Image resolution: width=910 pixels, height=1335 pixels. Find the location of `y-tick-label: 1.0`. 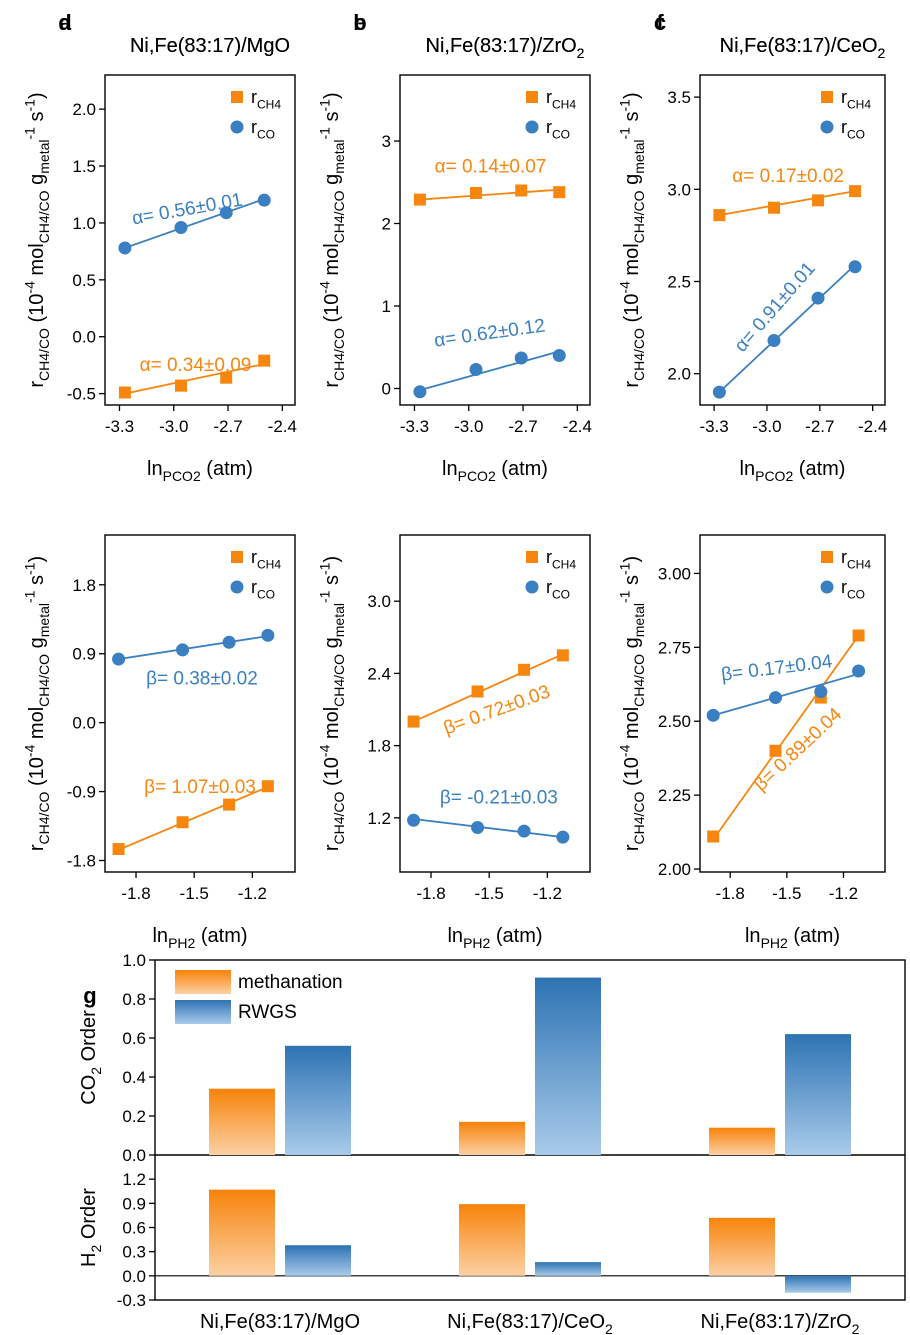

y-tick-label: 1.0 is located at coordinates (134, 960).